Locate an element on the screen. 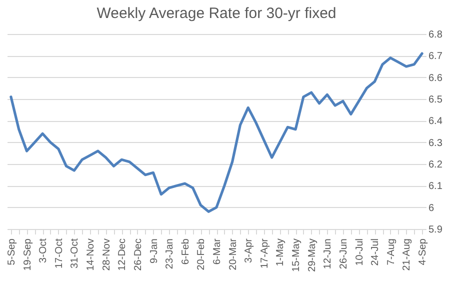 The height and width of the screenshot is (284, 468). x-tick-label: 14-Nov is located at coordinates (91, 254).